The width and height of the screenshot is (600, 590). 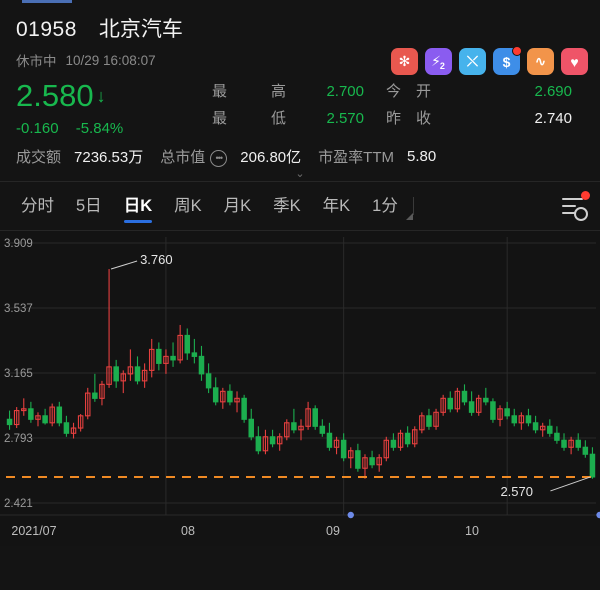 What do you see at coordinates (188, 205) in the screenshot?
I see `tab-周K: 周K` at bounding box center [188, 205].